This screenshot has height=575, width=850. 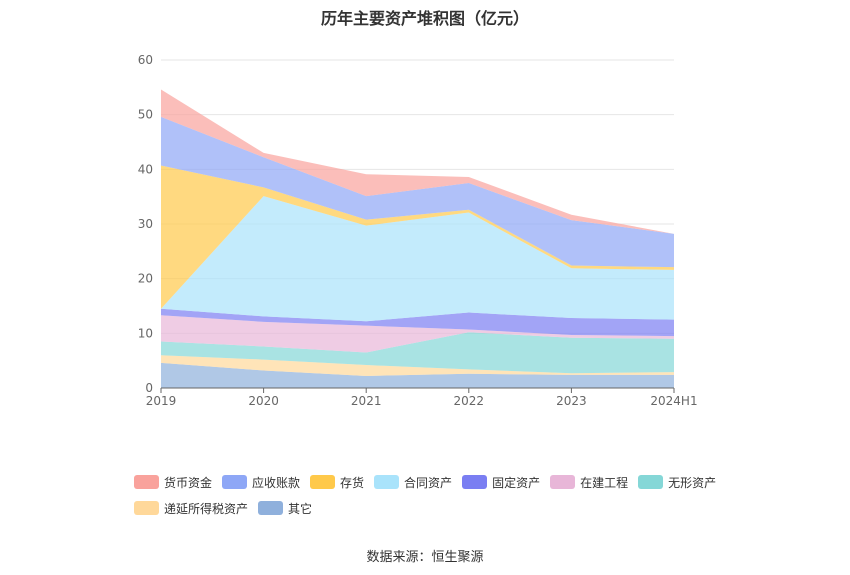 I want to click on y-tick-label: 60, so click(x=145, y=60).